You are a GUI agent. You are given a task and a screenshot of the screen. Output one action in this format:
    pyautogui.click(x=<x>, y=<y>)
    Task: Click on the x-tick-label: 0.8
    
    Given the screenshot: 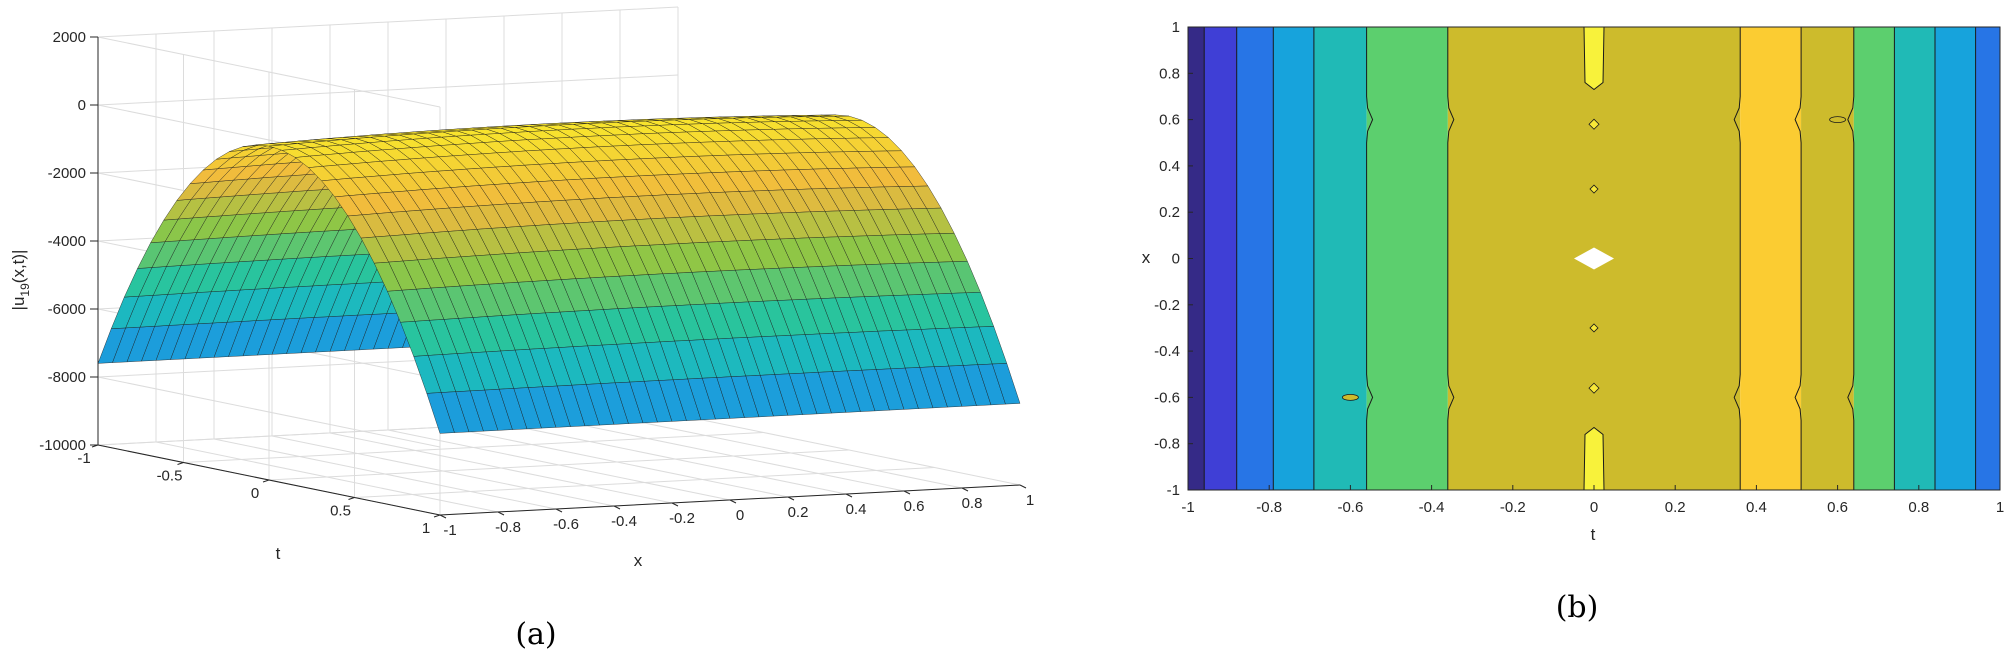 What is the action you would take?
    pyautogui.click(x=972, y=503)
    